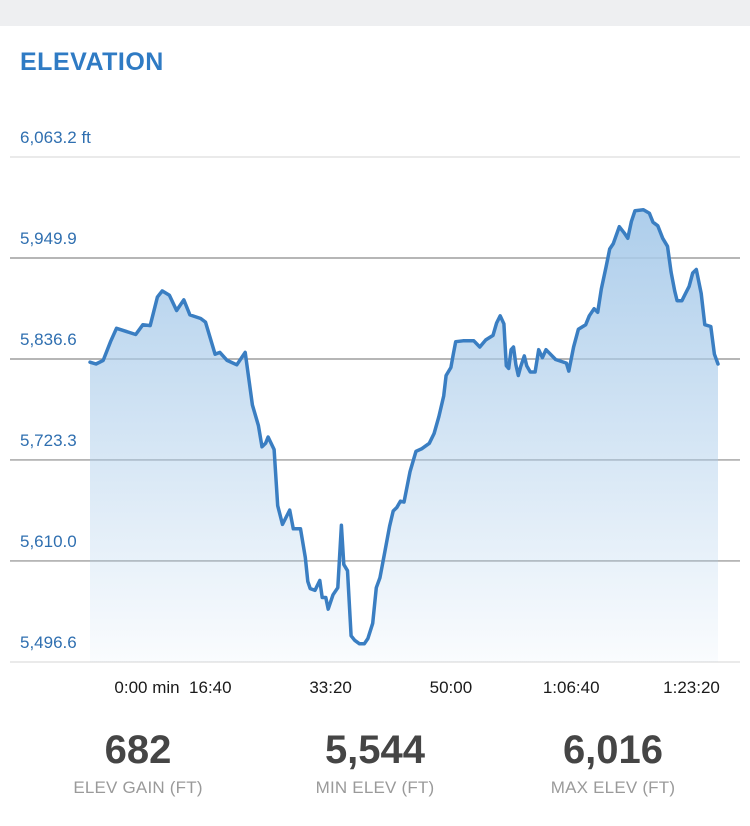 The height and width of the screenshot is (826, 750). What do you see at coordinates (55, 137) in the screenshot?
I see `y-tick-label: 6,063.2 ft` at bounding box center [55, 137].